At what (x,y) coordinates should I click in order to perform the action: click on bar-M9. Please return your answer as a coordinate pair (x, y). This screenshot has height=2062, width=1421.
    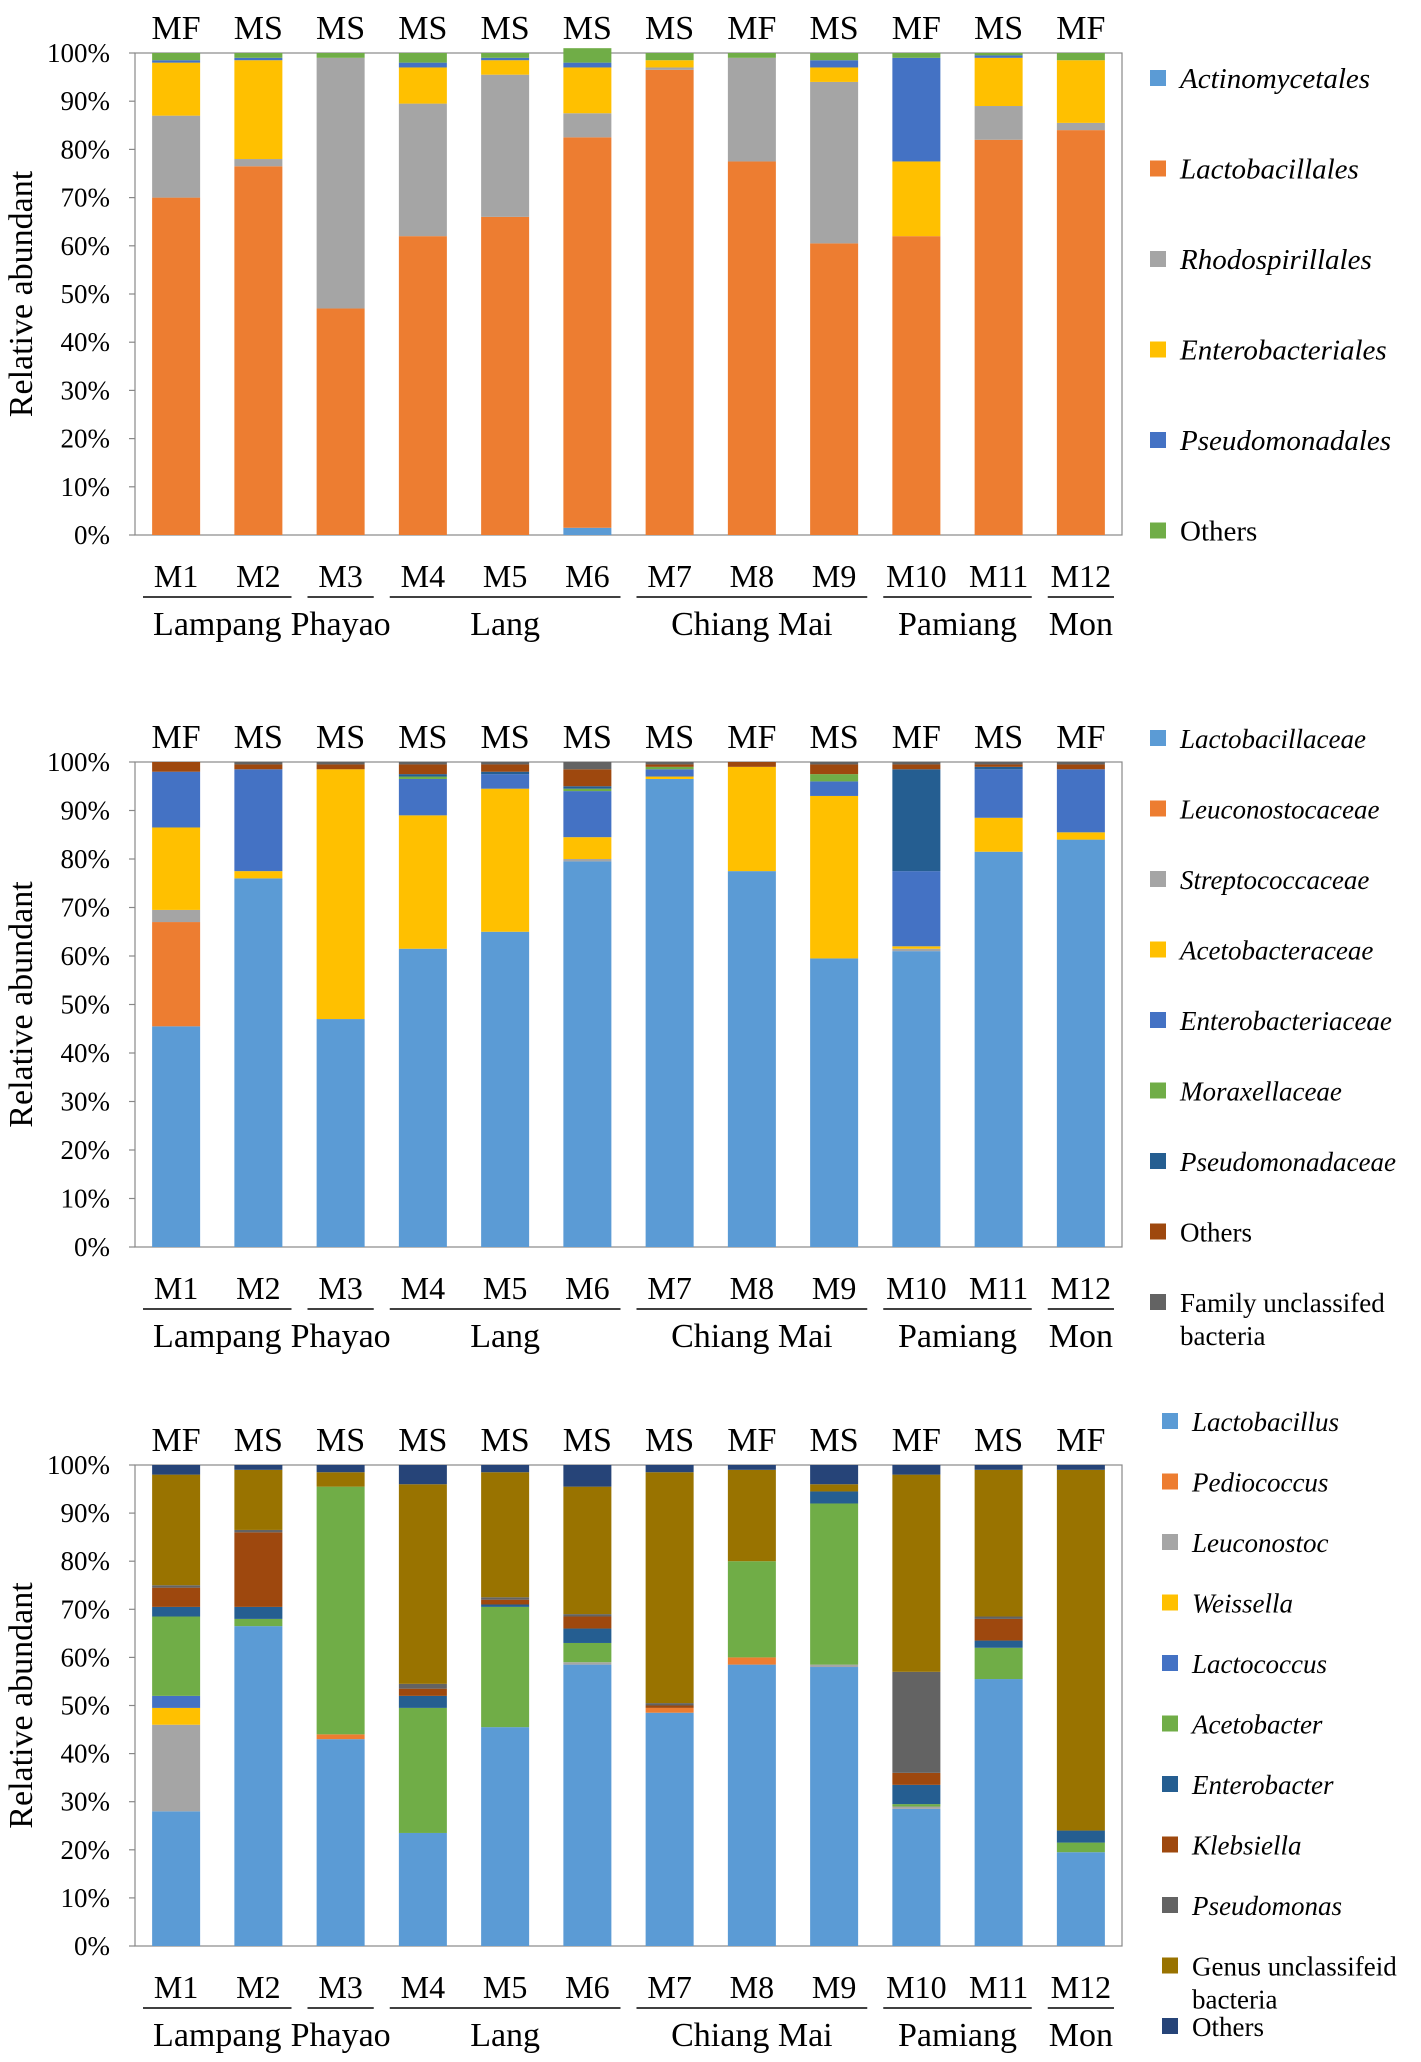
    Looking at the image, I should click on (834, 1705).